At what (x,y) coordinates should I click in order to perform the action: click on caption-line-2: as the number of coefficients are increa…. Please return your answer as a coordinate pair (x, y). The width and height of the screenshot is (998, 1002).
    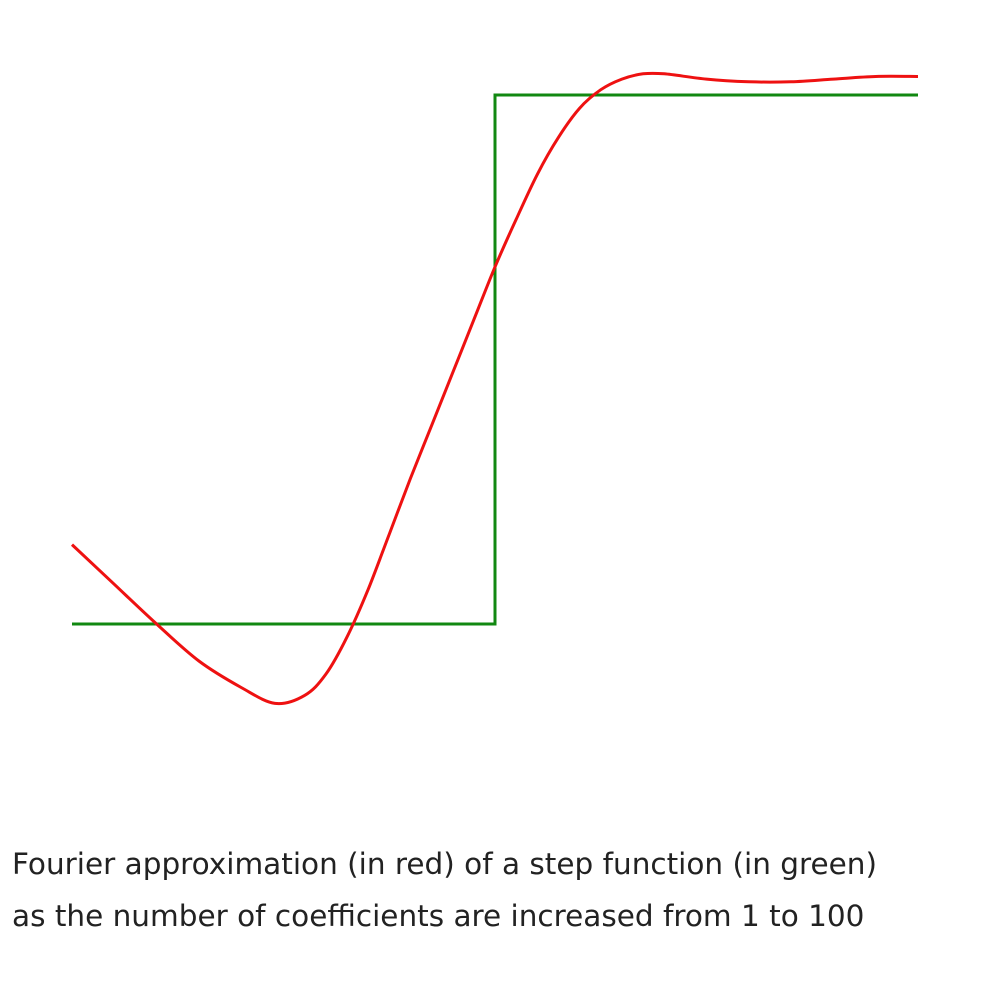
    Looking at the image, I should click on (438, 916).